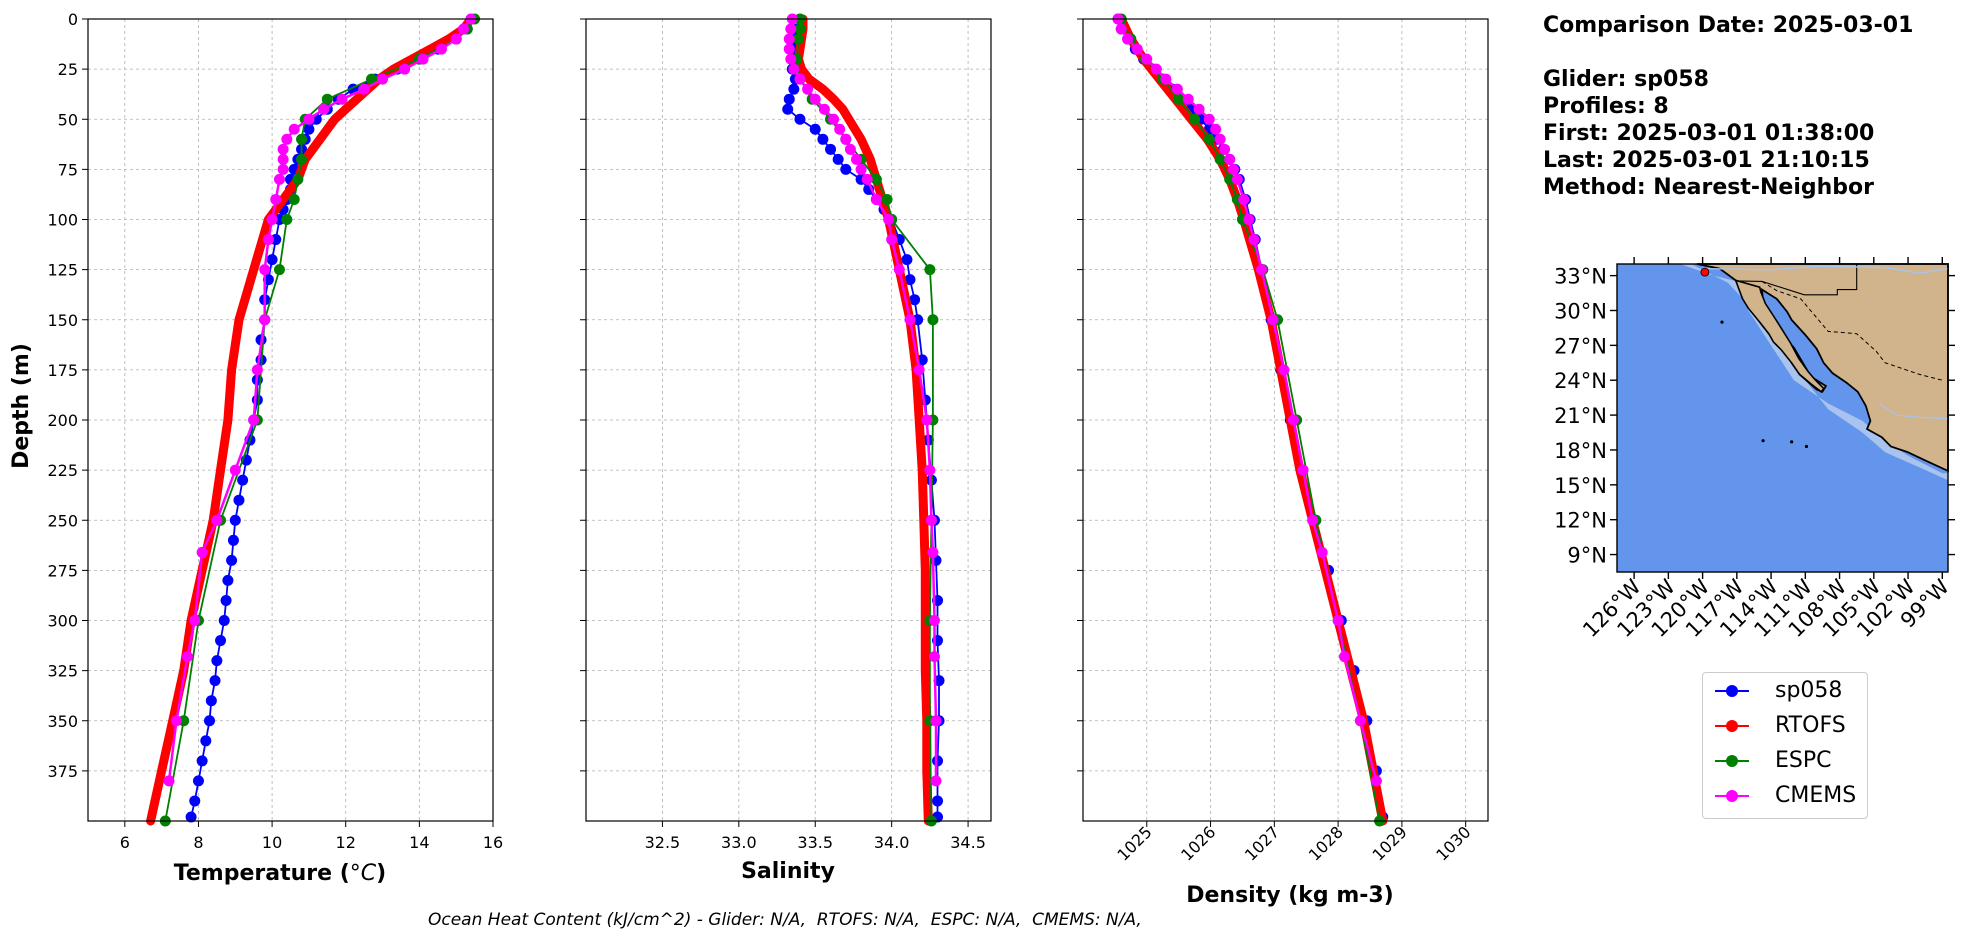  What do you see at coordinates (1580, 521) in the screenshot?
I see `lat-label: 12°N` at bounding box center [1580, 521].